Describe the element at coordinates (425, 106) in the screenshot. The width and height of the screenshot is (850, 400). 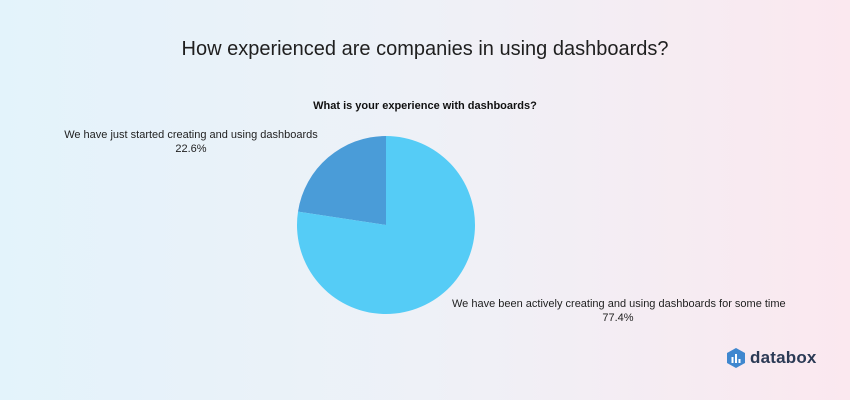
I see `chart-title: What is your experience with dashboards?` at that location.